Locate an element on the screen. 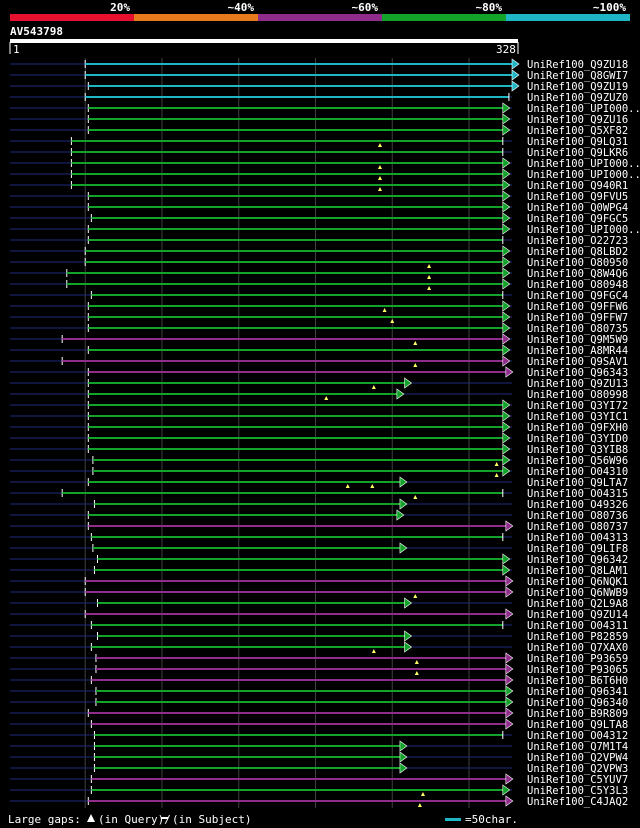  hit-row: UniRef100_Q96341 is located at coordinates (319, 691).